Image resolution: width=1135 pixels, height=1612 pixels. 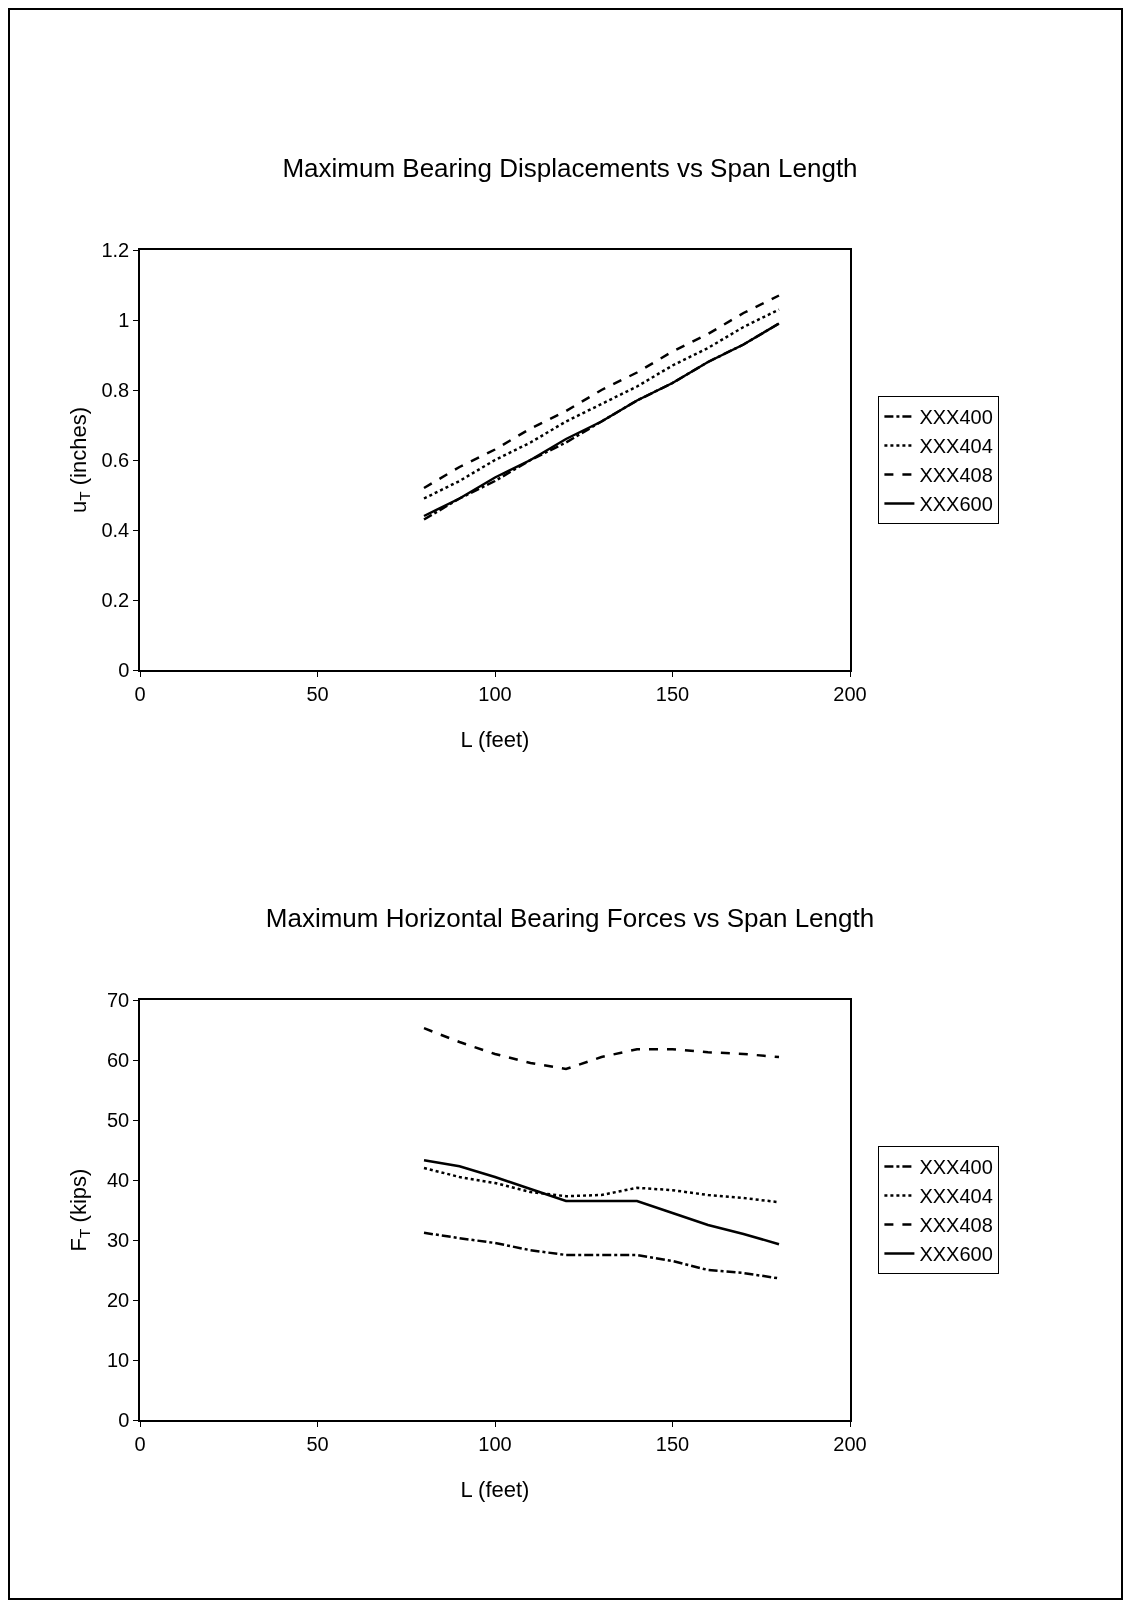 What do you see at coordinates (118, 1060) in the screenshot?
I see `y-tick-label: 60` at bounding box center [118, 1060].